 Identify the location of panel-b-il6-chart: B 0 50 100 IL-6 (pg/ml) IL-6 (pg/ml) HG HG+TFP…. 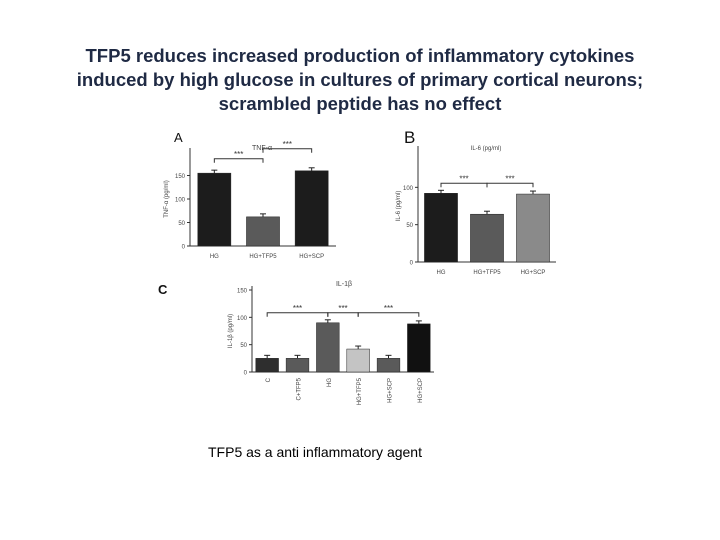
(476, 203).